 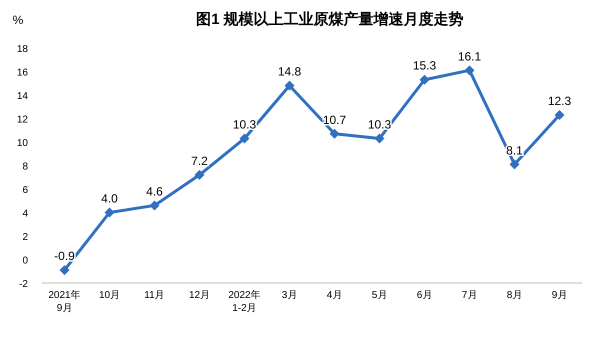 I want to click on x-tick-label: 4月, so click(x=334, y=295).